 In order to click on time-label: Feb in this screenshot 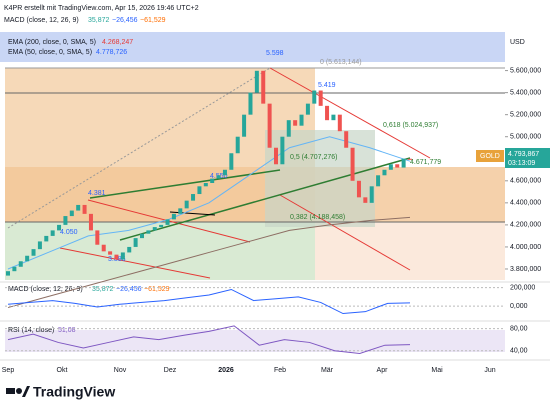, I will do `click(280, 370)`.